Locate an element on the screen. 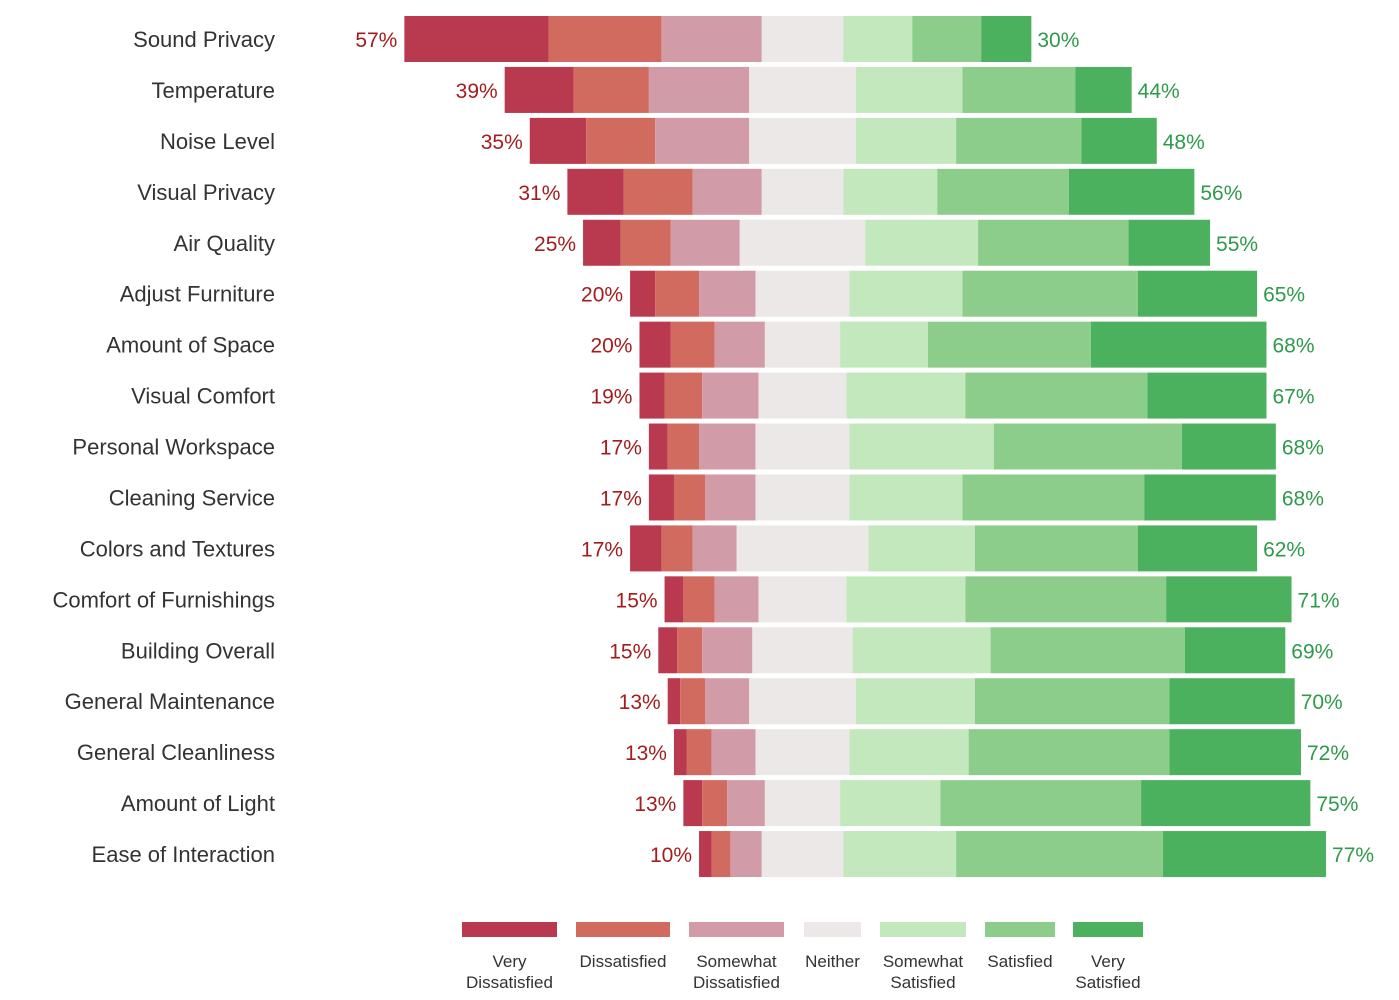 Image resolution: width=1399 pixels, height=1000 pixels. bar-row-colors-and-textures is located at coordinates (944, 548).